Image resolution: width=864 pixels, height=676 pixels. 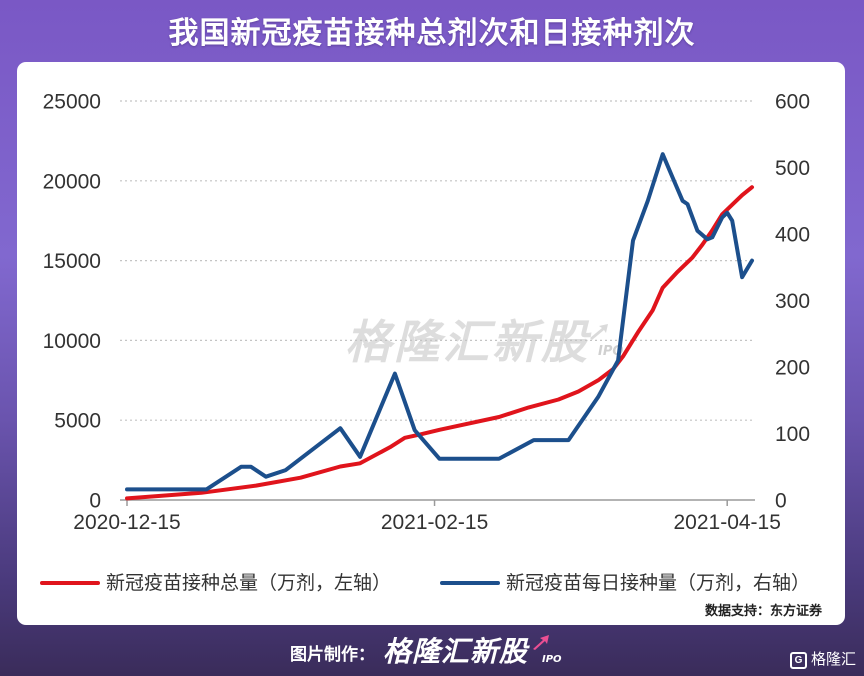 I want to click on data-source-note: 数据支持：东方证券, so click(x=763, y=611).